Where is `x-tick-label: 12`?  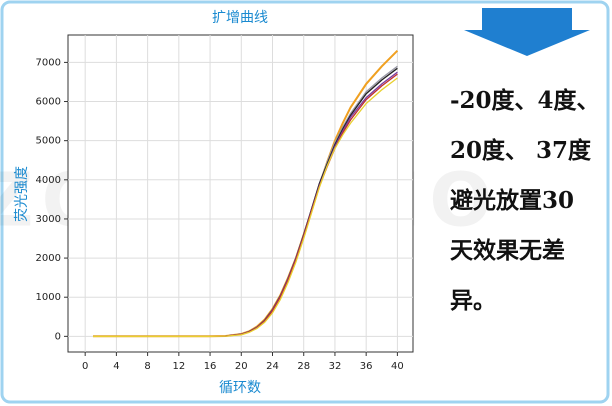 x-tick-label: 12 is located at coordinates (178, 366).